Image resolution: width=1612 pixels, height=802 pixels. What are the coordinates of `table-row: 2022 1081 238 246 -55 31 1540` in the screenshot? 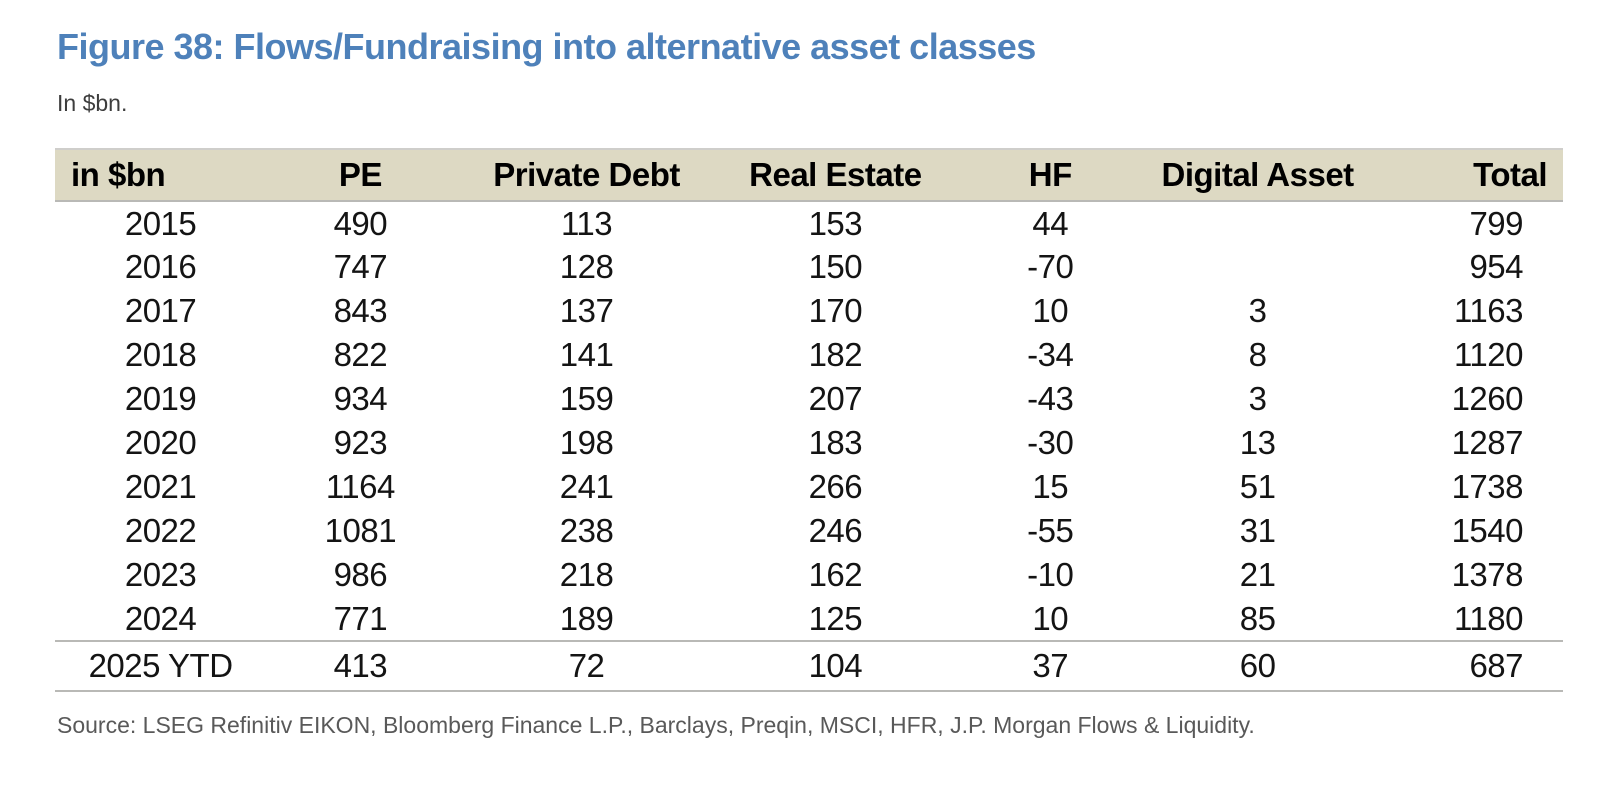 It's located at (809, 531).